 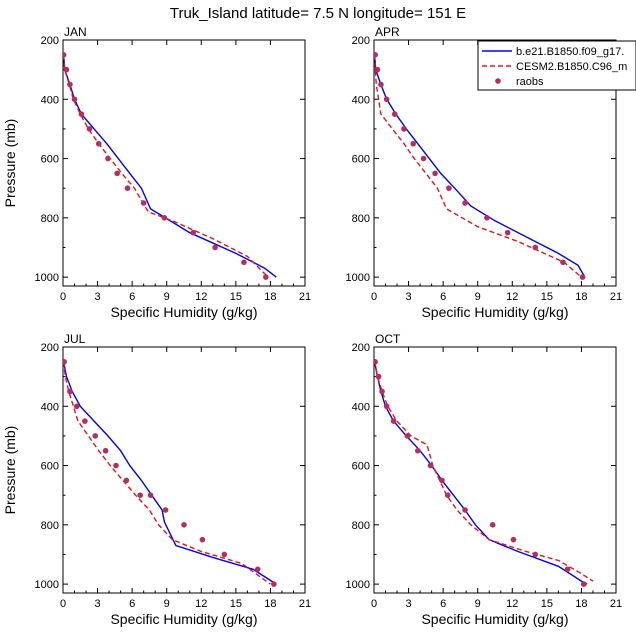 What do you see at coordinates (47, 278) in the screenshot?
I see `y-tick-label: 1000` at bounding box center [47, 278].